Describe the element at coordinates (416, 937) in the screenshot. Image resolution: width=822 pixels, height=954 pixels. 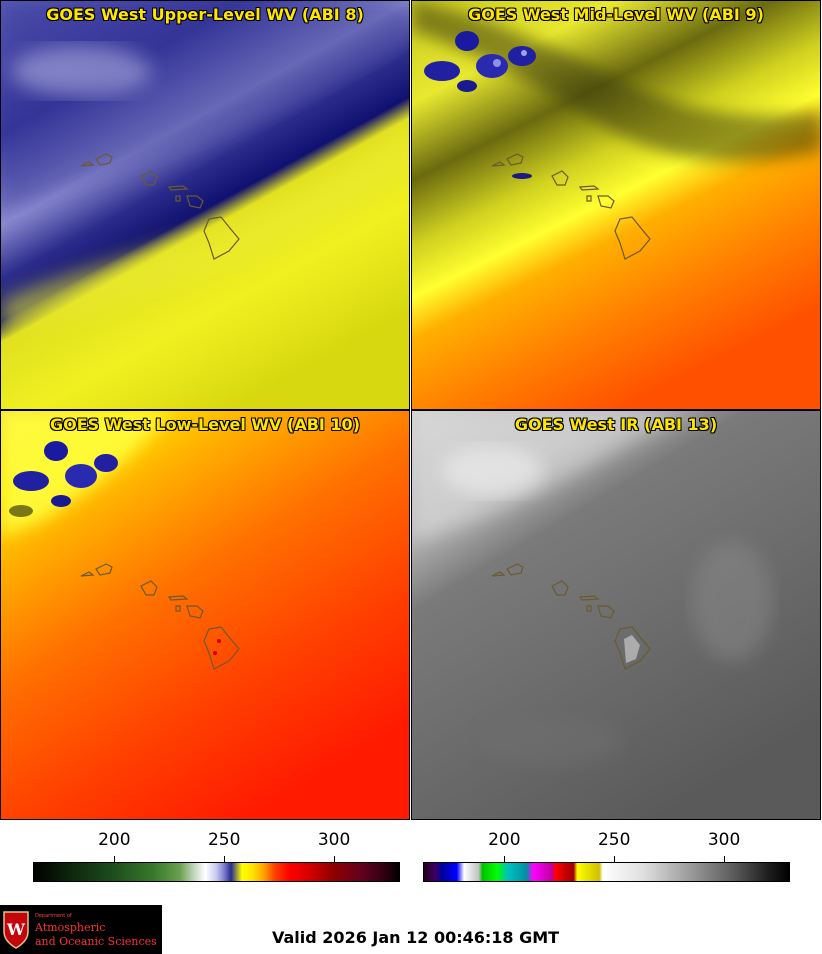
I see `valid-time: Valid 2026 Jan 12 00:46:18 GMT` at that location.